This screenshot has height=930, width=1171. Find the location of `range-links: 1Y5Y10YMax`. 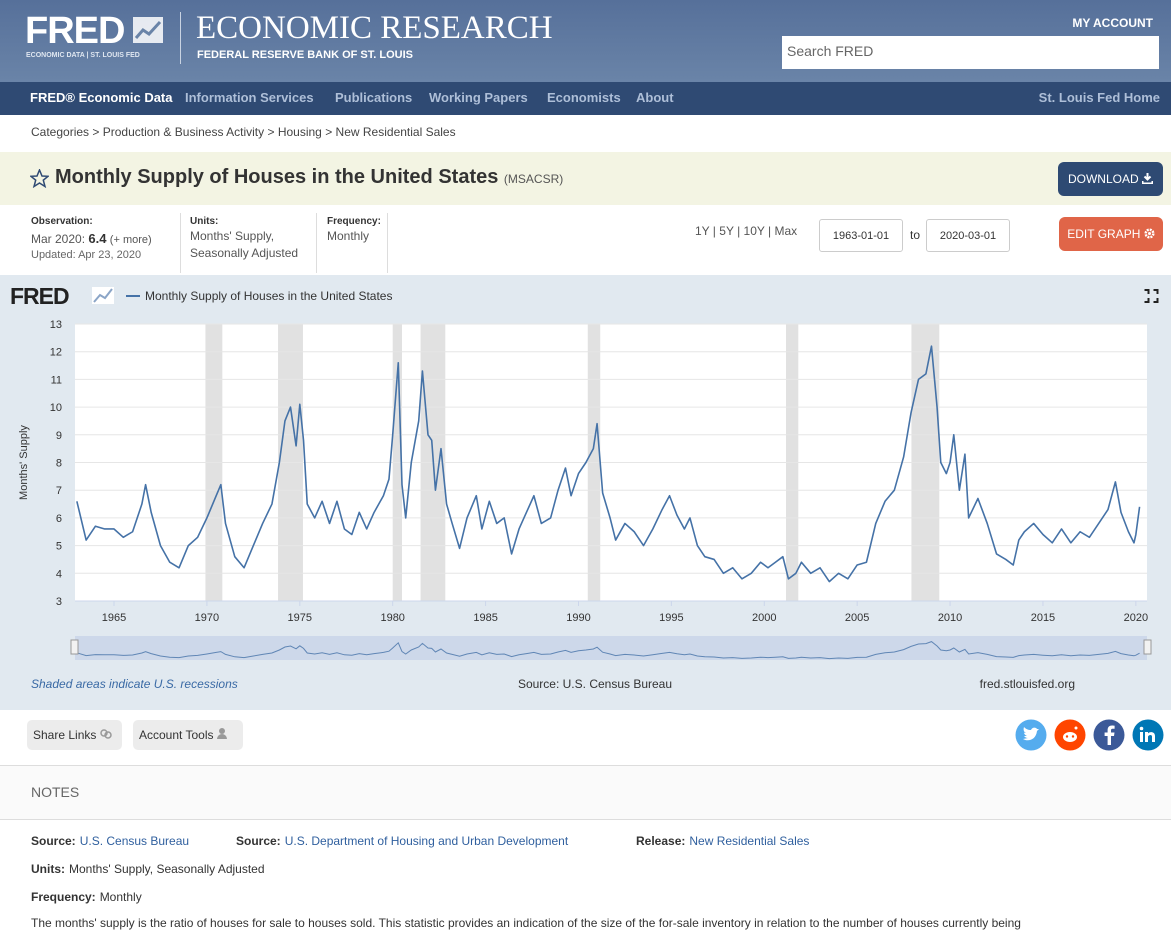

range-links: 1Y5Y10YMax is located at coordinates (746, 231).